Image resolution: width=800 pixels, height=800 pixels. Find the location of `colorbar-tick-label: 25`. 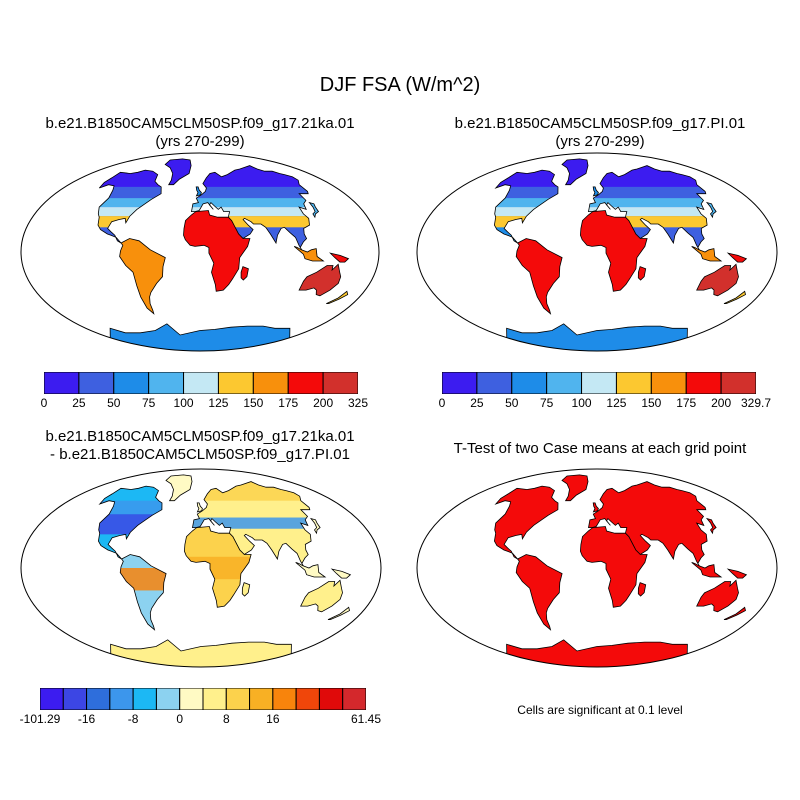

colorbar-tick-label: 25 is located at coordinates (79, 403).